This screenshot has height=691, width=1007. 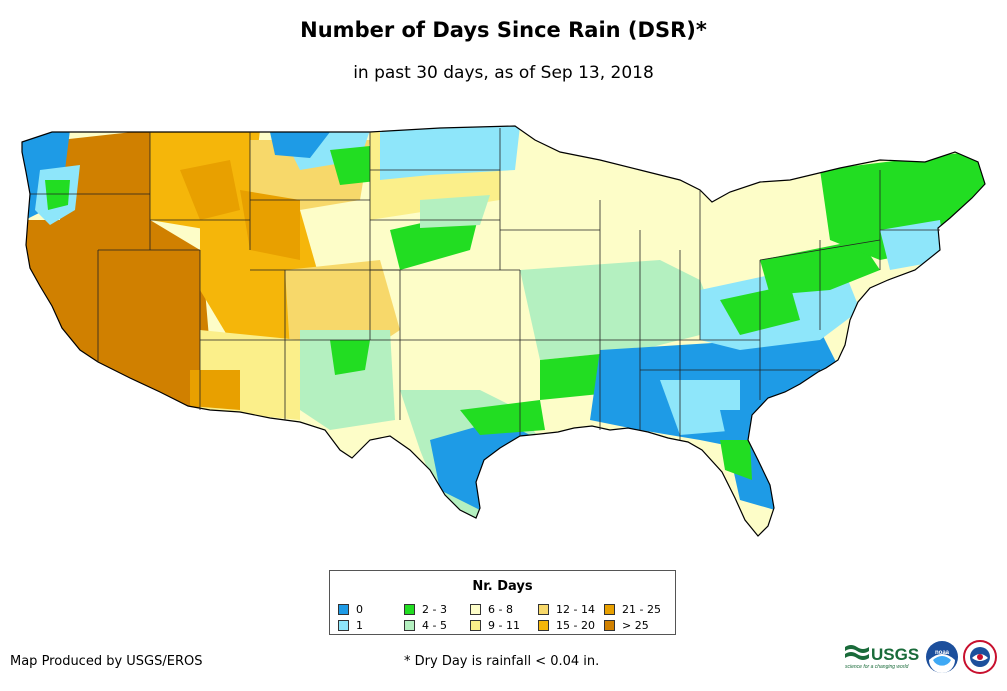 I want to click on legend-item-8: 21 - 25, so click(x=632, y=609).